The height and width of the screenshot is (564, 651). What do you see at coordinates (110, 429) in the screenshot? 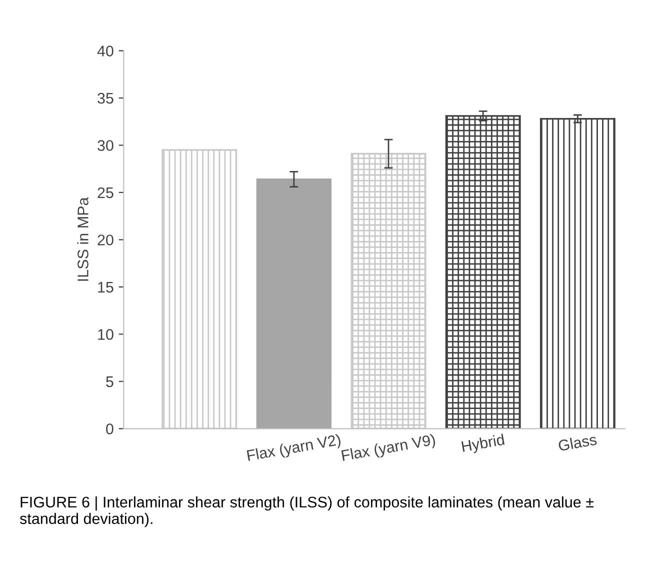
I see `y-tick-label: 0` at bounding box center [110, 429].